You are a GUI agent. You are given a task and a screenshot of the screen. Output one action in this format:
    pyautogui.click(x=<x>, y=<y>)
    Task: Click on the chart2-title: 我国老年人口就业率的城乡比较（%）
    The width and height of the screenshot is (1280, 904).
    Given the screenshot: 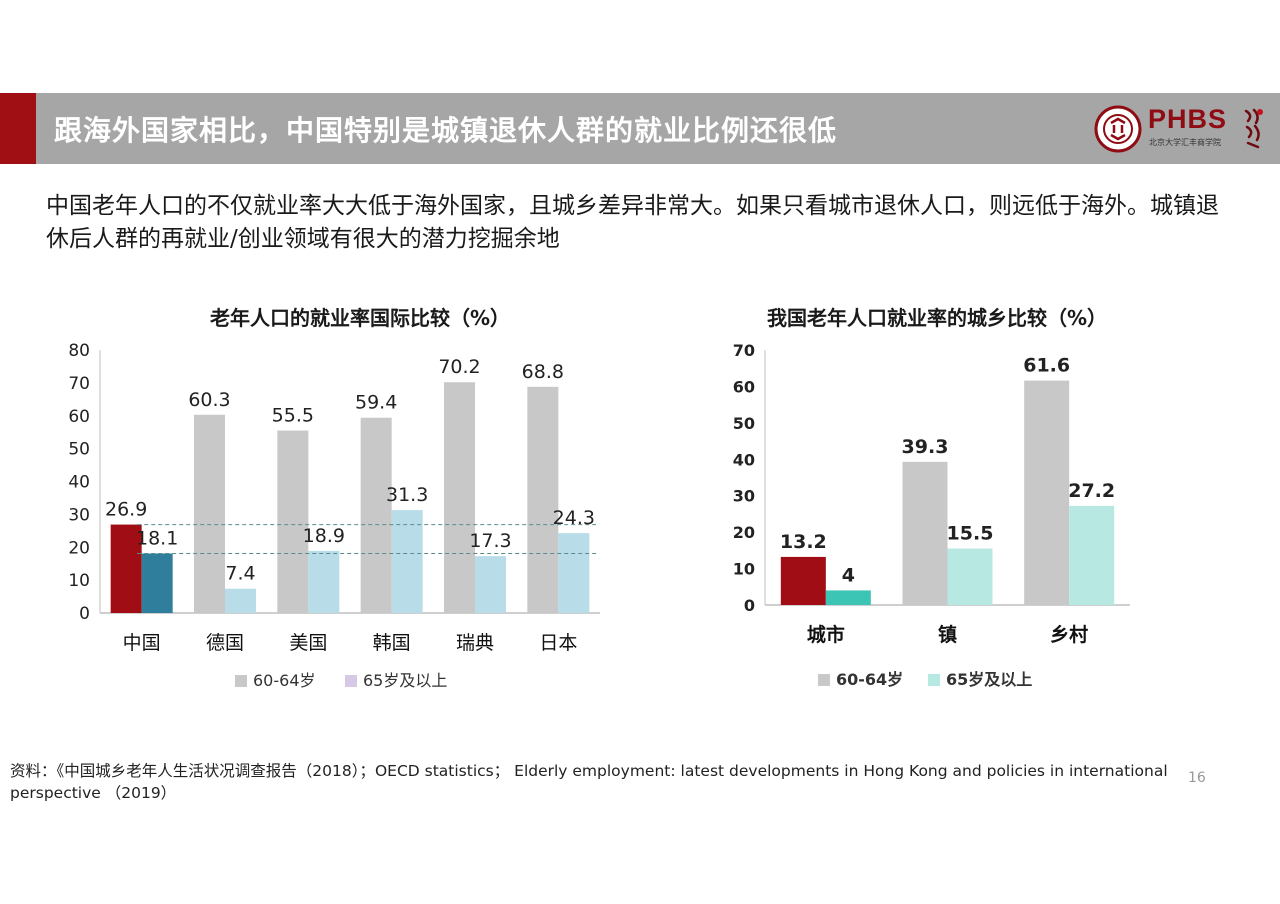 What is the action you would take?
    pyautogui.click(x=937, y=318)
    